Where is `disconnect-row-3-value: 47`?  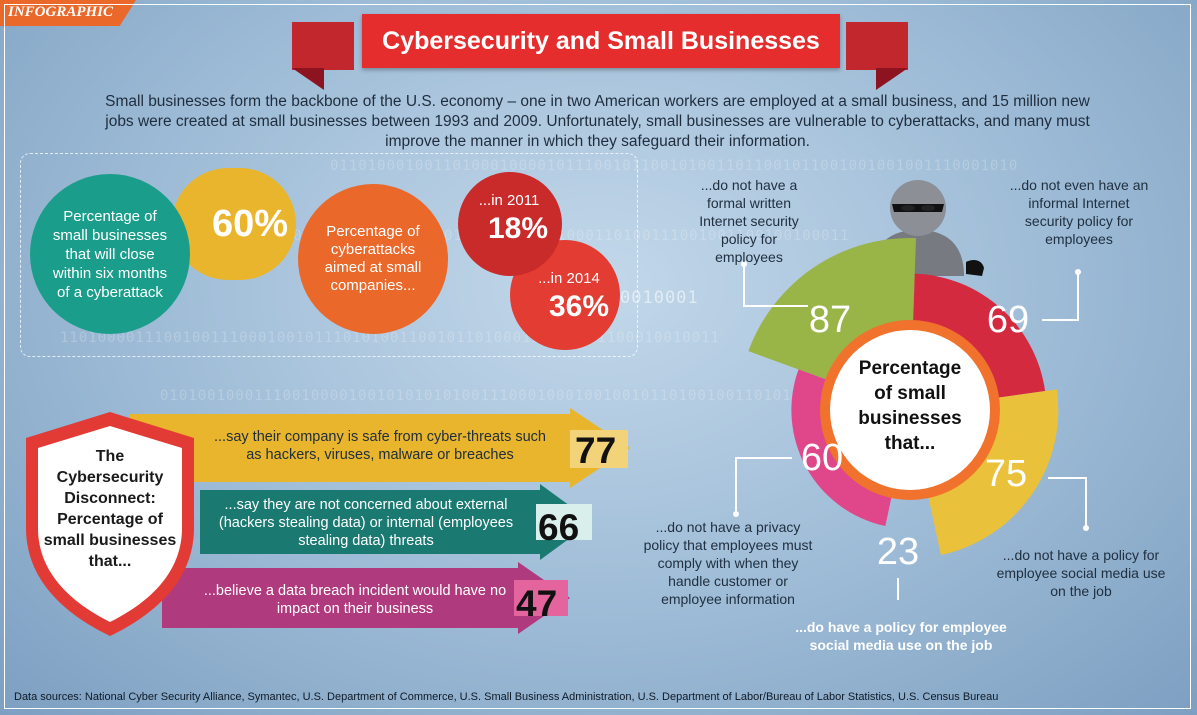 disconnect-row-3-value: 47 is located at coordinates (537, 603).